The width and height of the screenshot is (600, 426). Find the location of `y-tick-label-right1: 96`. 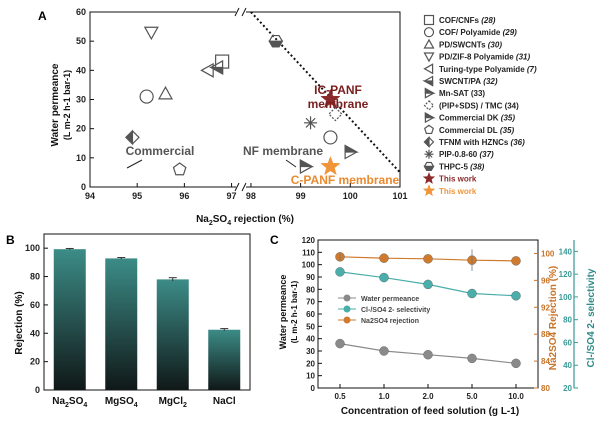

y-tick-label-right1: 96 is located at coordinates (545, 280).